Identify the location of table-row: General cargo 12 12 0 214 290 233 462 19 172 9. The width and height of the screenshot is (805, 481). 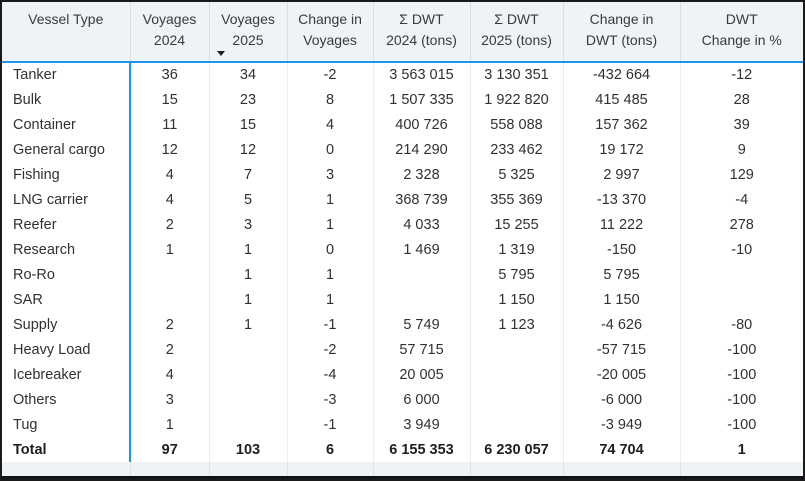
(402, 149).